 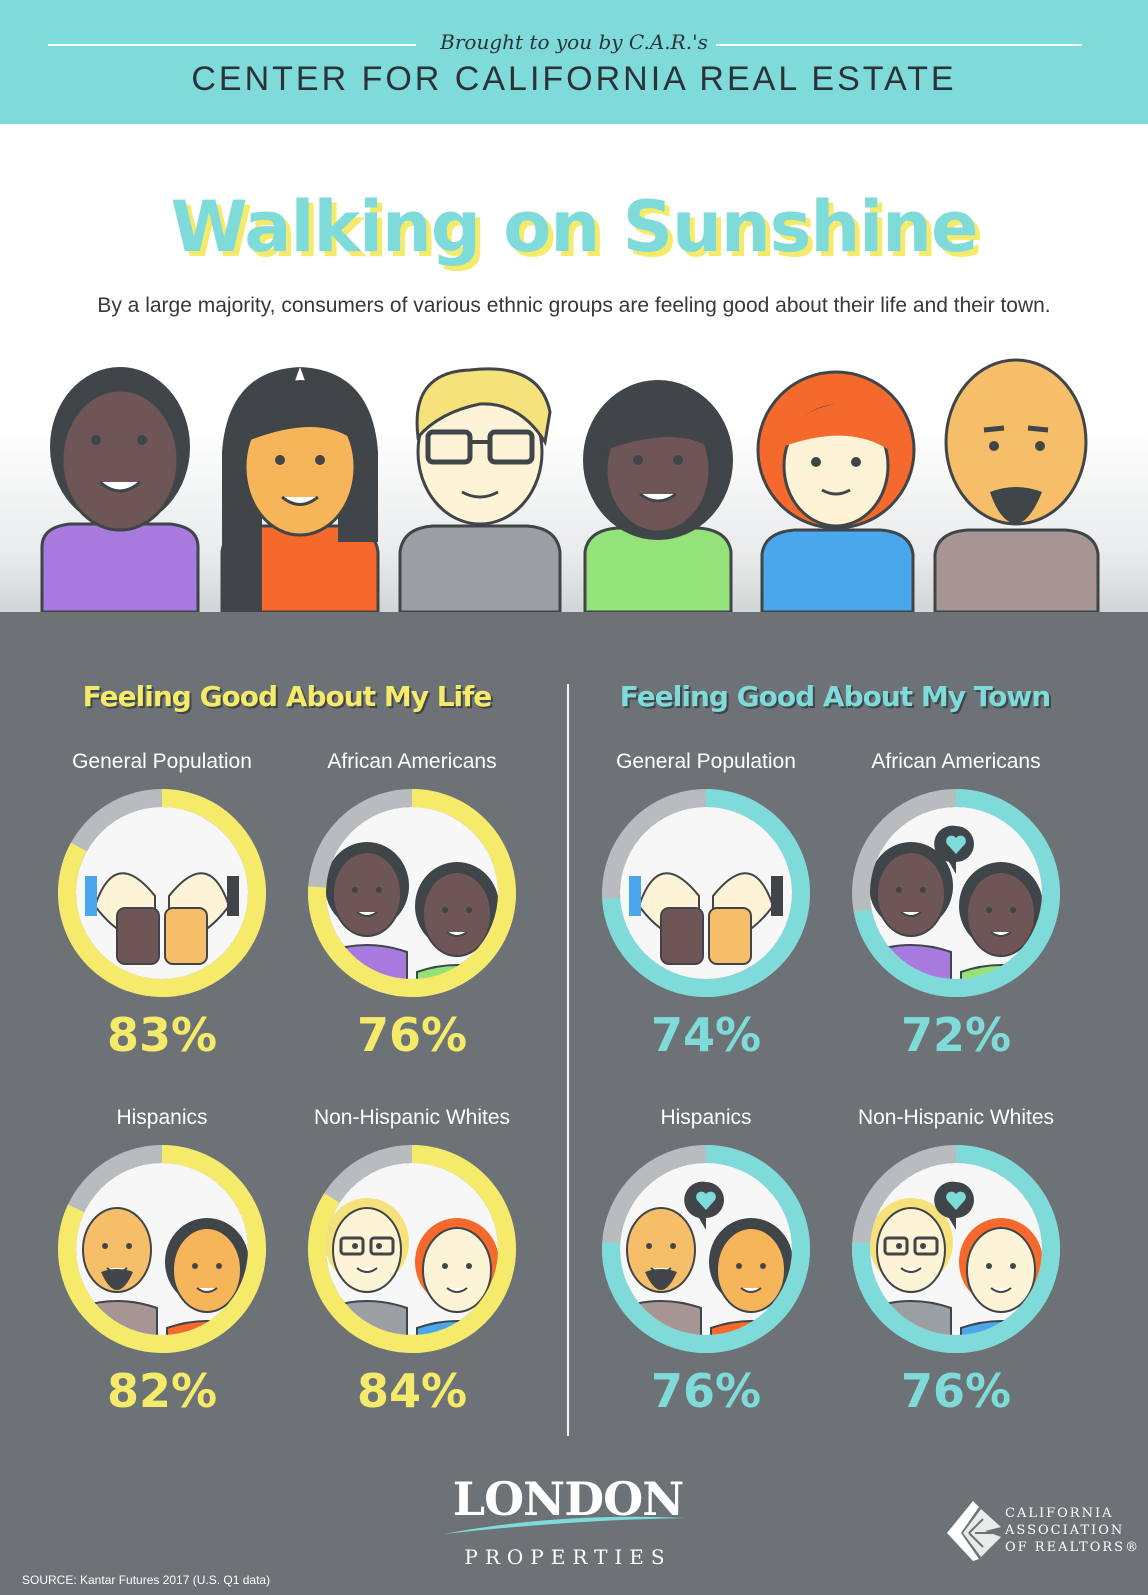 What do you see at coordinates (1016, 485) in the screenshot?
I see `person-6-illustration` at bounding box center [1016, 485].